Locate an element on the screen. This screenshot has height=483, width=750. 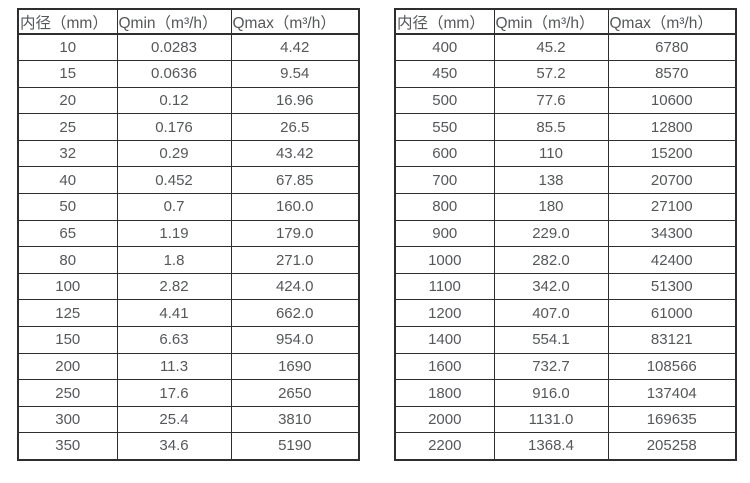
table-row: 1100 342.0 51300 is located at coordinates (565, 286).